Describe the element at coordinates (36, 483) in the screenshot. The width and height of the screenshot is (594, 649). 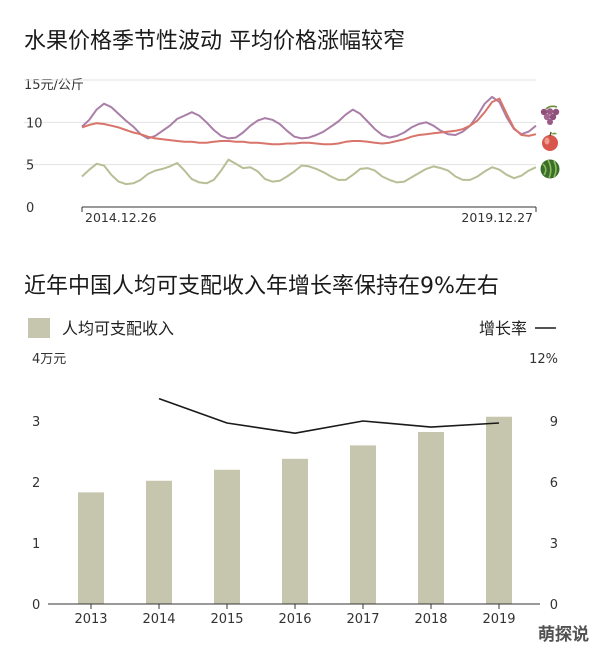
I see `income-left-tick-label: 2` at that location.